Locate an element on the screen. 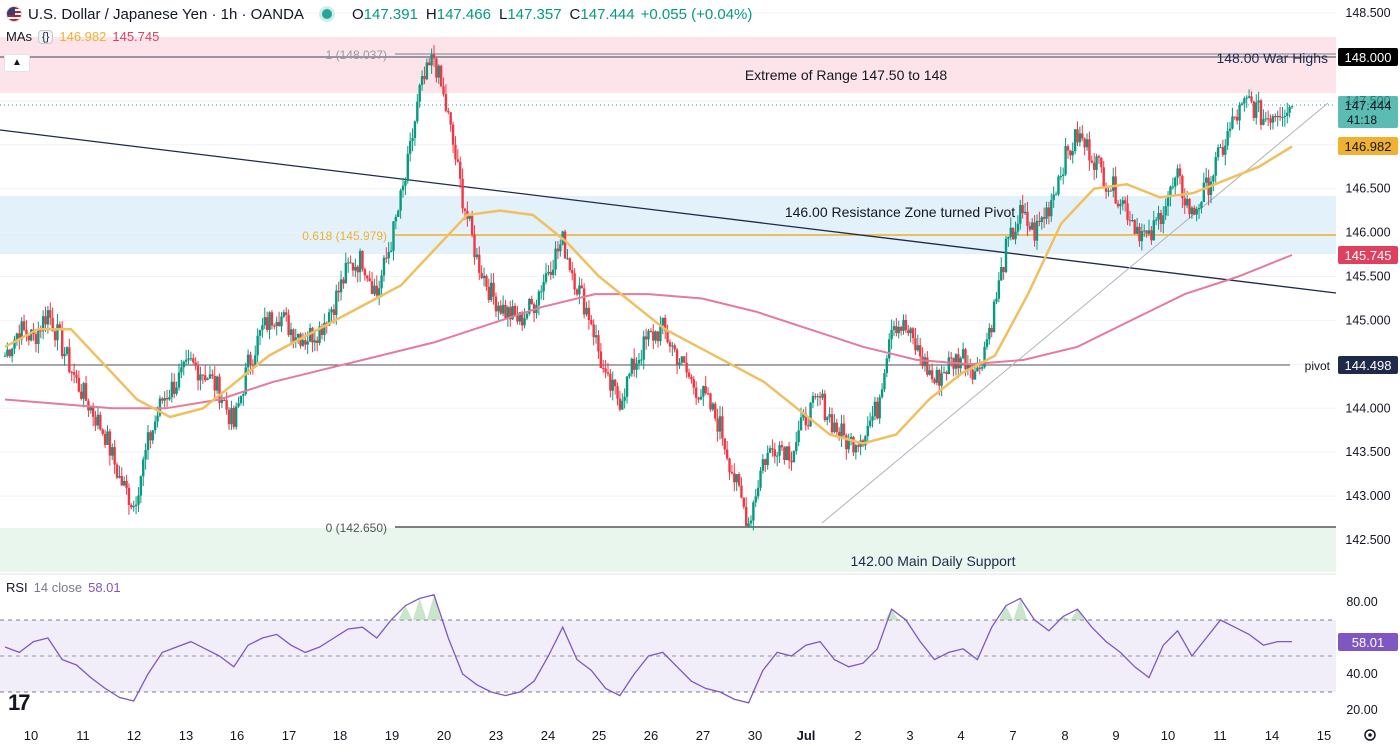 The height and width of the screenshot is (744, 1400). high-value: 147.466 is located at coordinates (463, 14).